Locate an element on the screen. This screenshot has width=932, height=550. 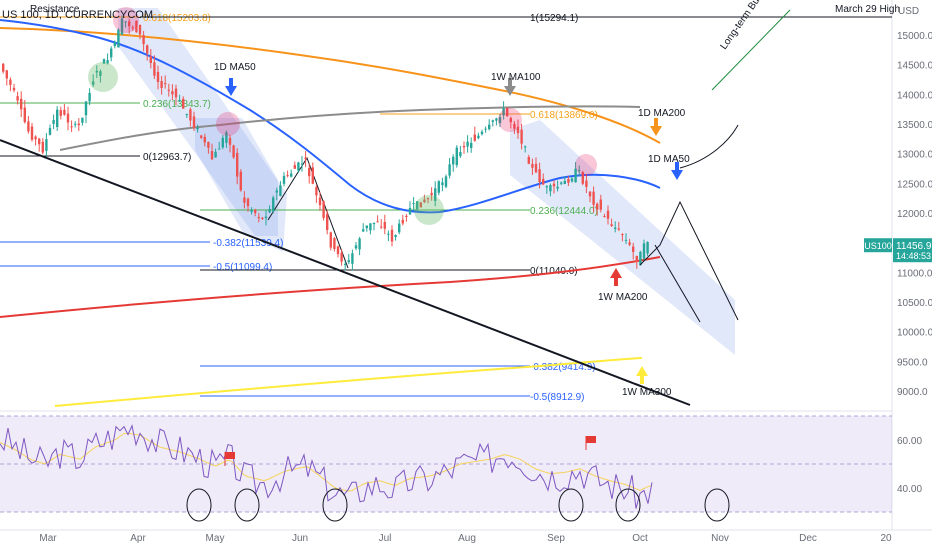
ma-label: 1D MA50 is located at coordinates (235, 67).